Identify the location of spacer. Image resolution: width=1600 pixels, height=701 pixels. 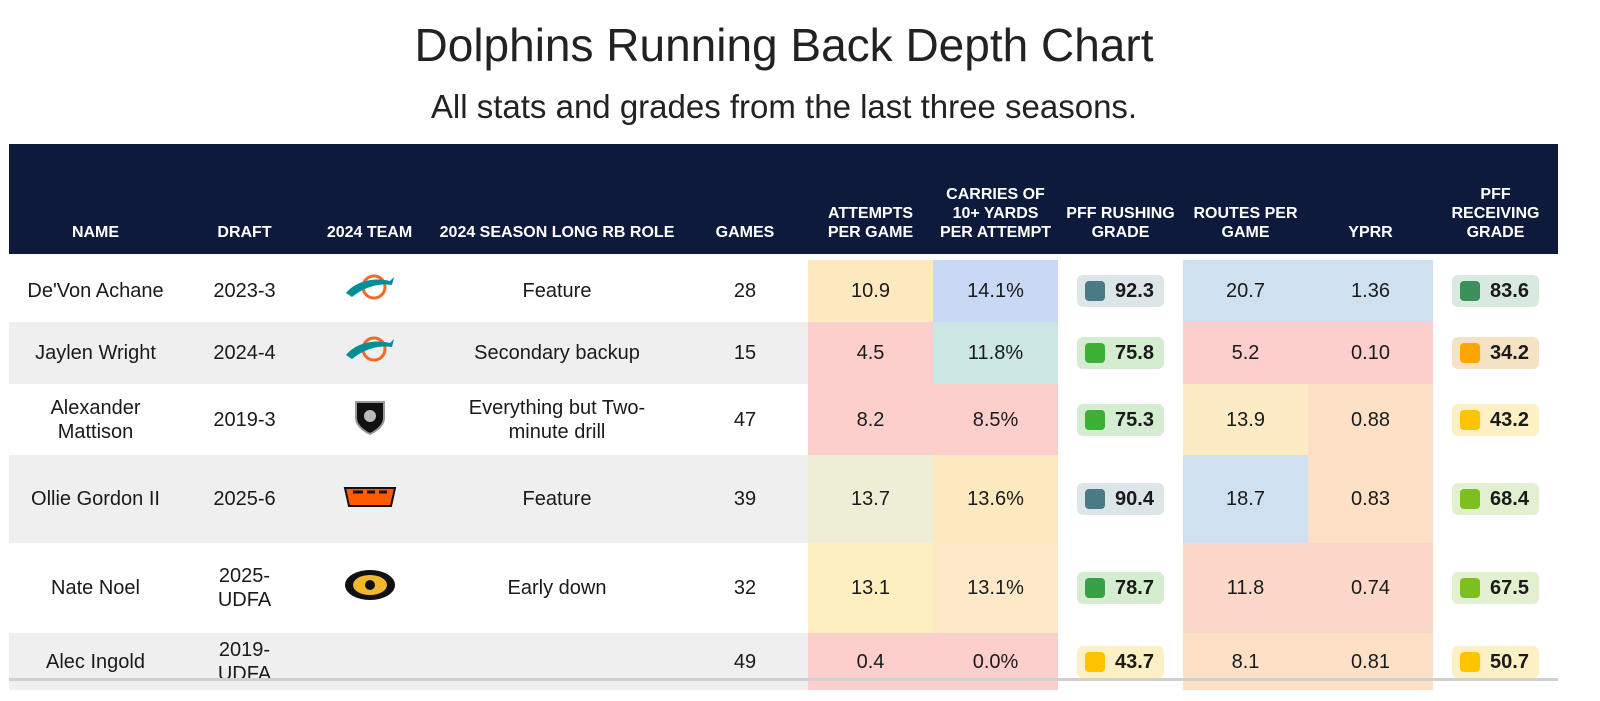
(783, 257).